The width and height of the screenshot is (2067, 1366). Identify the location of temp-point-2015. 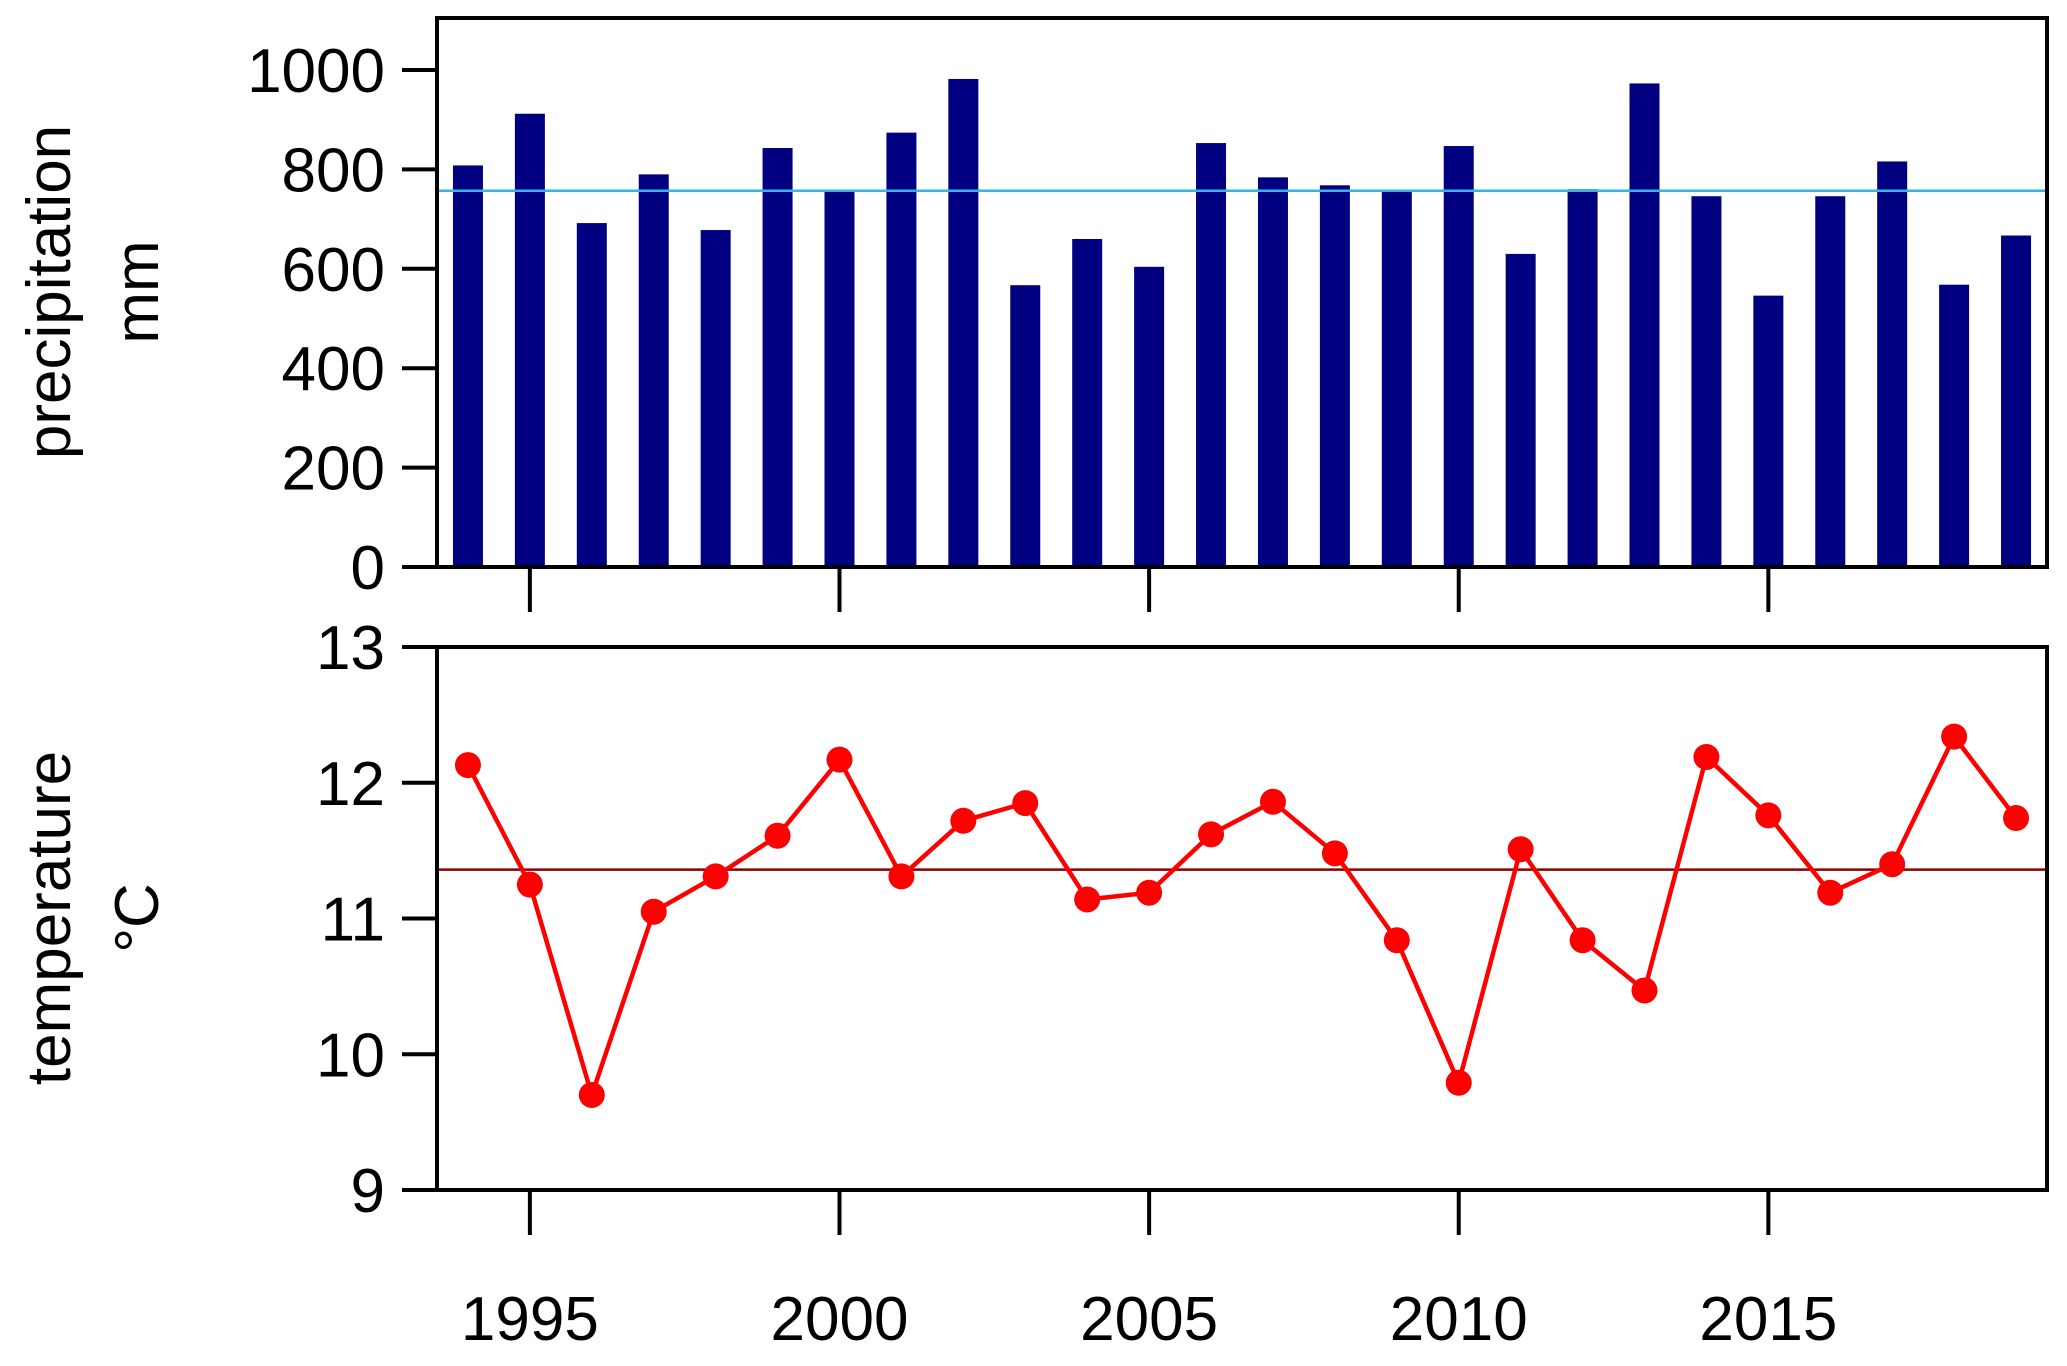
(1768, 815).